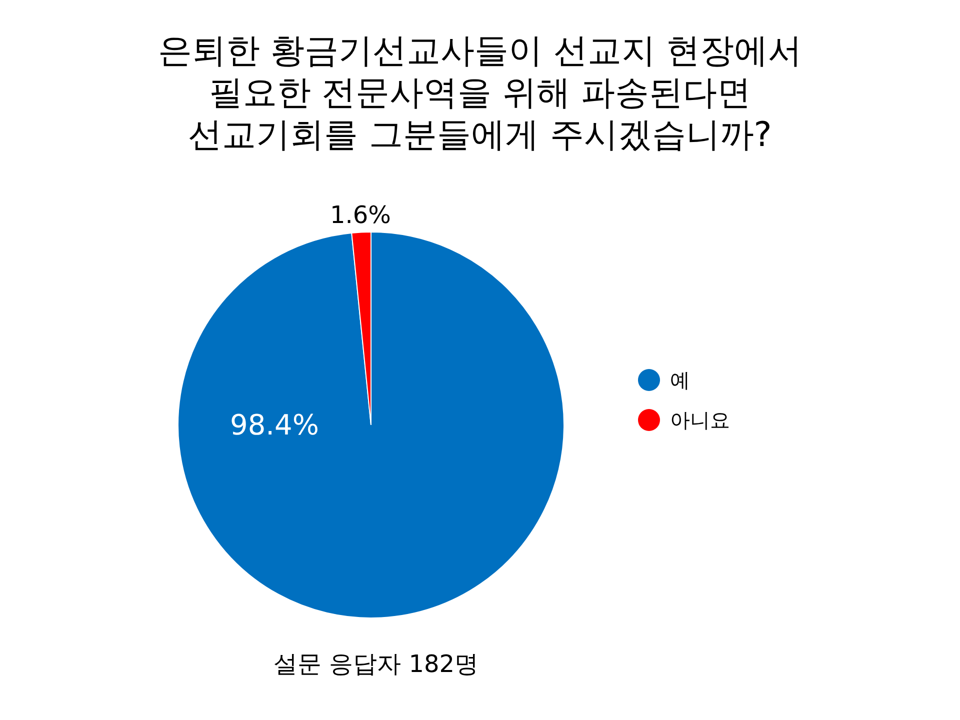  I want to click on chart-title: 은퇴한 황금기선교사들이 선교지 현장에서 필요한 전문사역을 위해 파송된다면 선교기회를 그분들에게 주시겠습니까?, so click(480, 93).